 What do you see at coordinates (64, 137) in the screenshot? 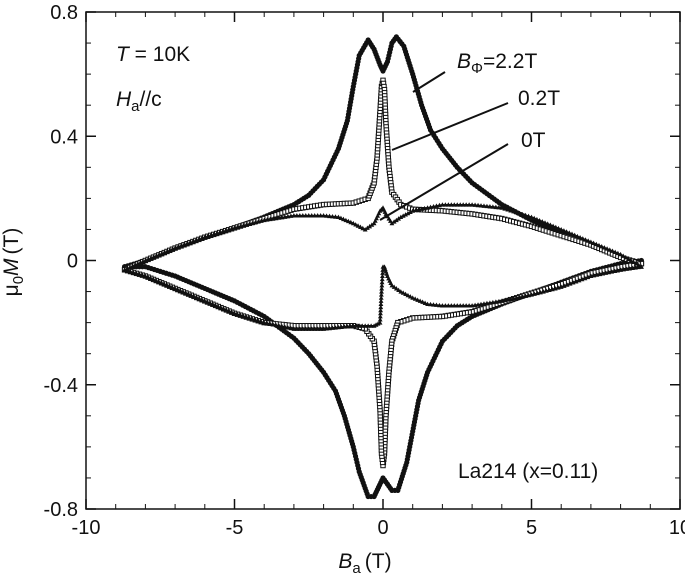
I see `y-tick-label: 0.4` at bounding box center [64, 137].